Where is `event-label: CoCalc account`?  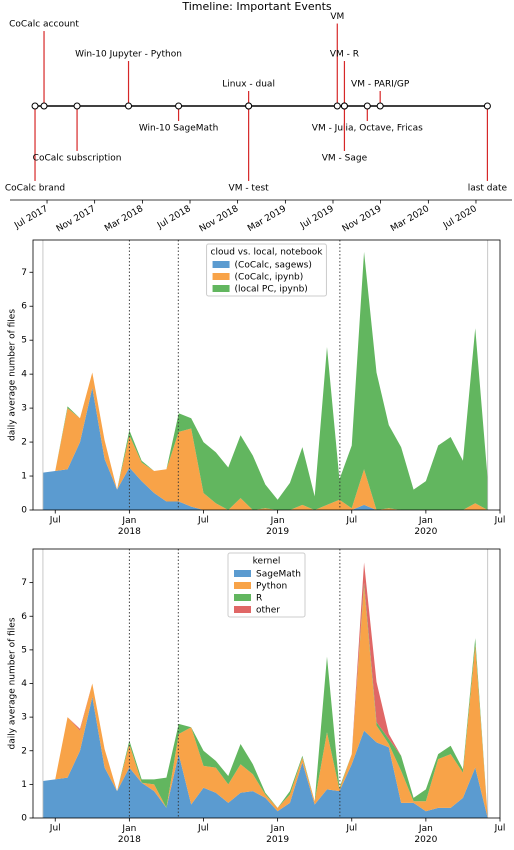
event-label: CoCalc account is located at coordinates (44, 25).